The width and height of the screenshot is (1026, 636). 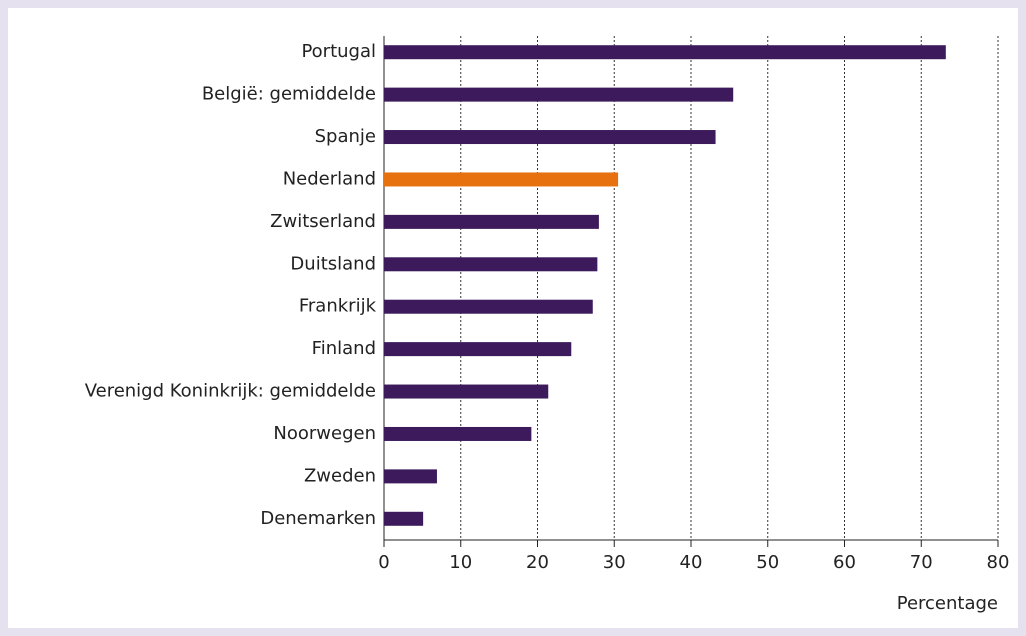 What do you see at coordinates (338, 51) in the screenshot?
I see `y-tick-label: Portugal` at bounding box center [338, 51].